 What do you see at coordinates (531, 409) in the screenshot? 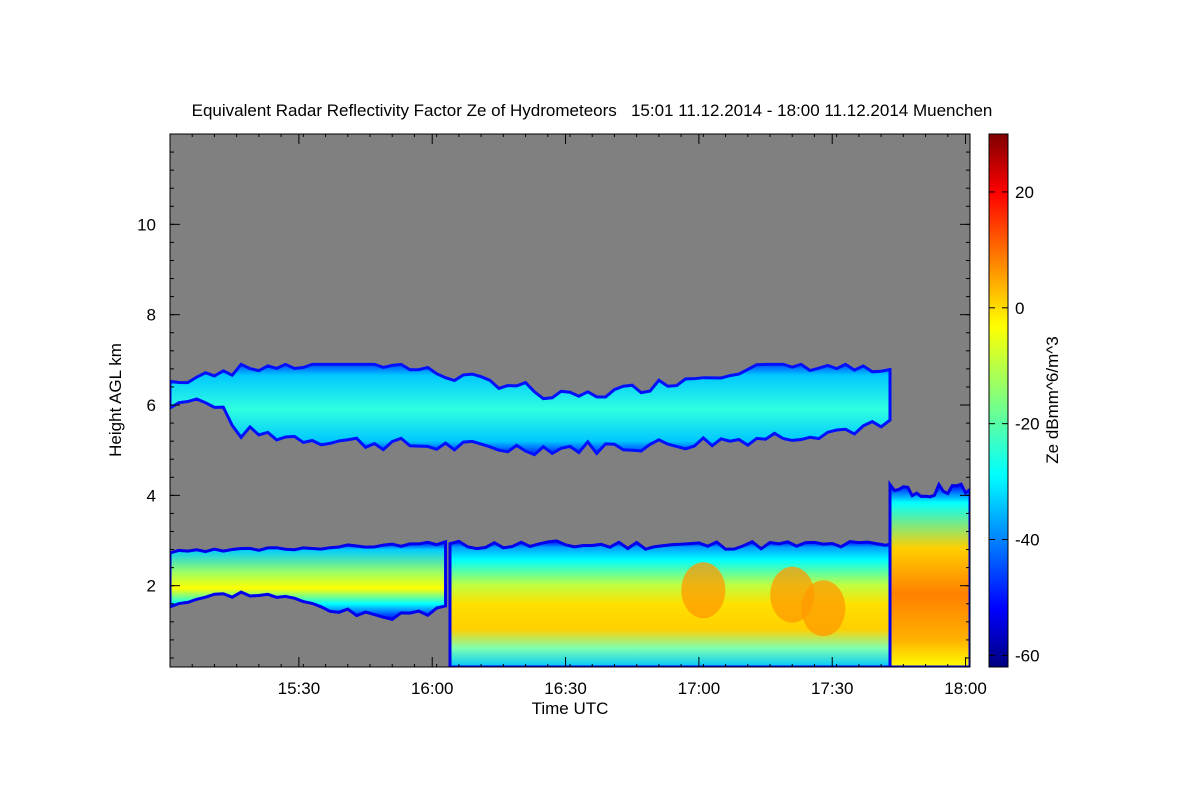
I see `upper-cloud-layer` at bounding box center [531, 409].